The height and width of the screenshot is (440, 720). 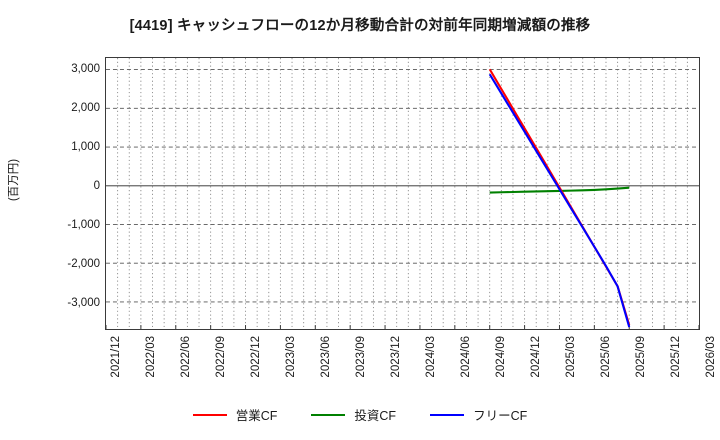 I want to click on chart-title: [4419] キャッシュフローの12か月移動合計の対前年同期増減額の推移, so click(x=360, y=26).